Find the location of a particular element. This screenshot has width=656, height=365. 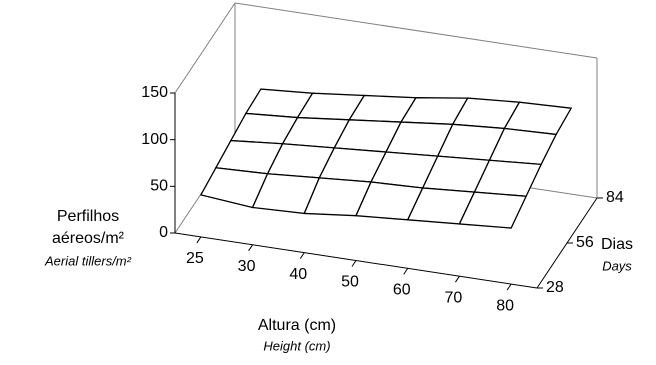

y-axis-title-en: Days is located at coordinates (617, 265).